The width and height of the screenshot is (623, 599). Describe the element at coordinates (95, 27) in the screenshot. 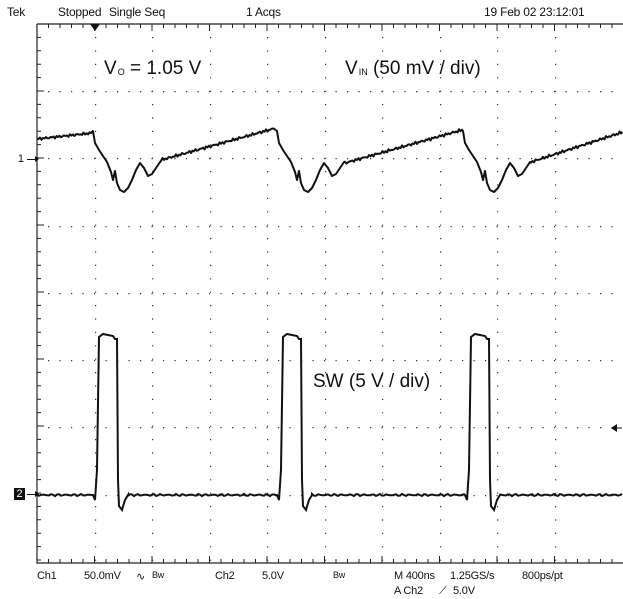

I see `trigger-position-icon` at that location.